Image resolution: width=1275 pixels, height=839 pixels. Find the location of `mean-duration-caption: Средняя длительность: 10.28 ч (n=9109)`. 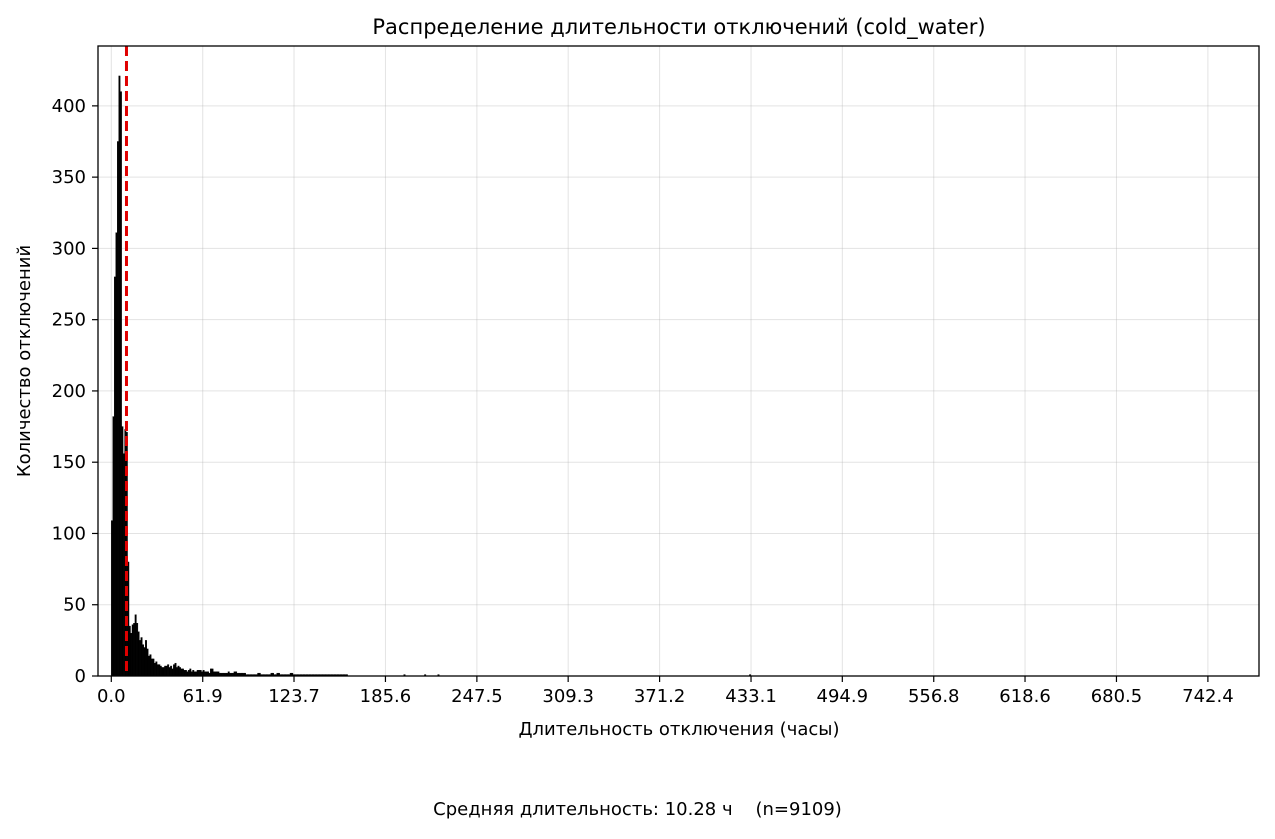

mean-duration-caption: Средняя длительность: 10.28 ч (n=9109) is located at coordinates (637, 809).